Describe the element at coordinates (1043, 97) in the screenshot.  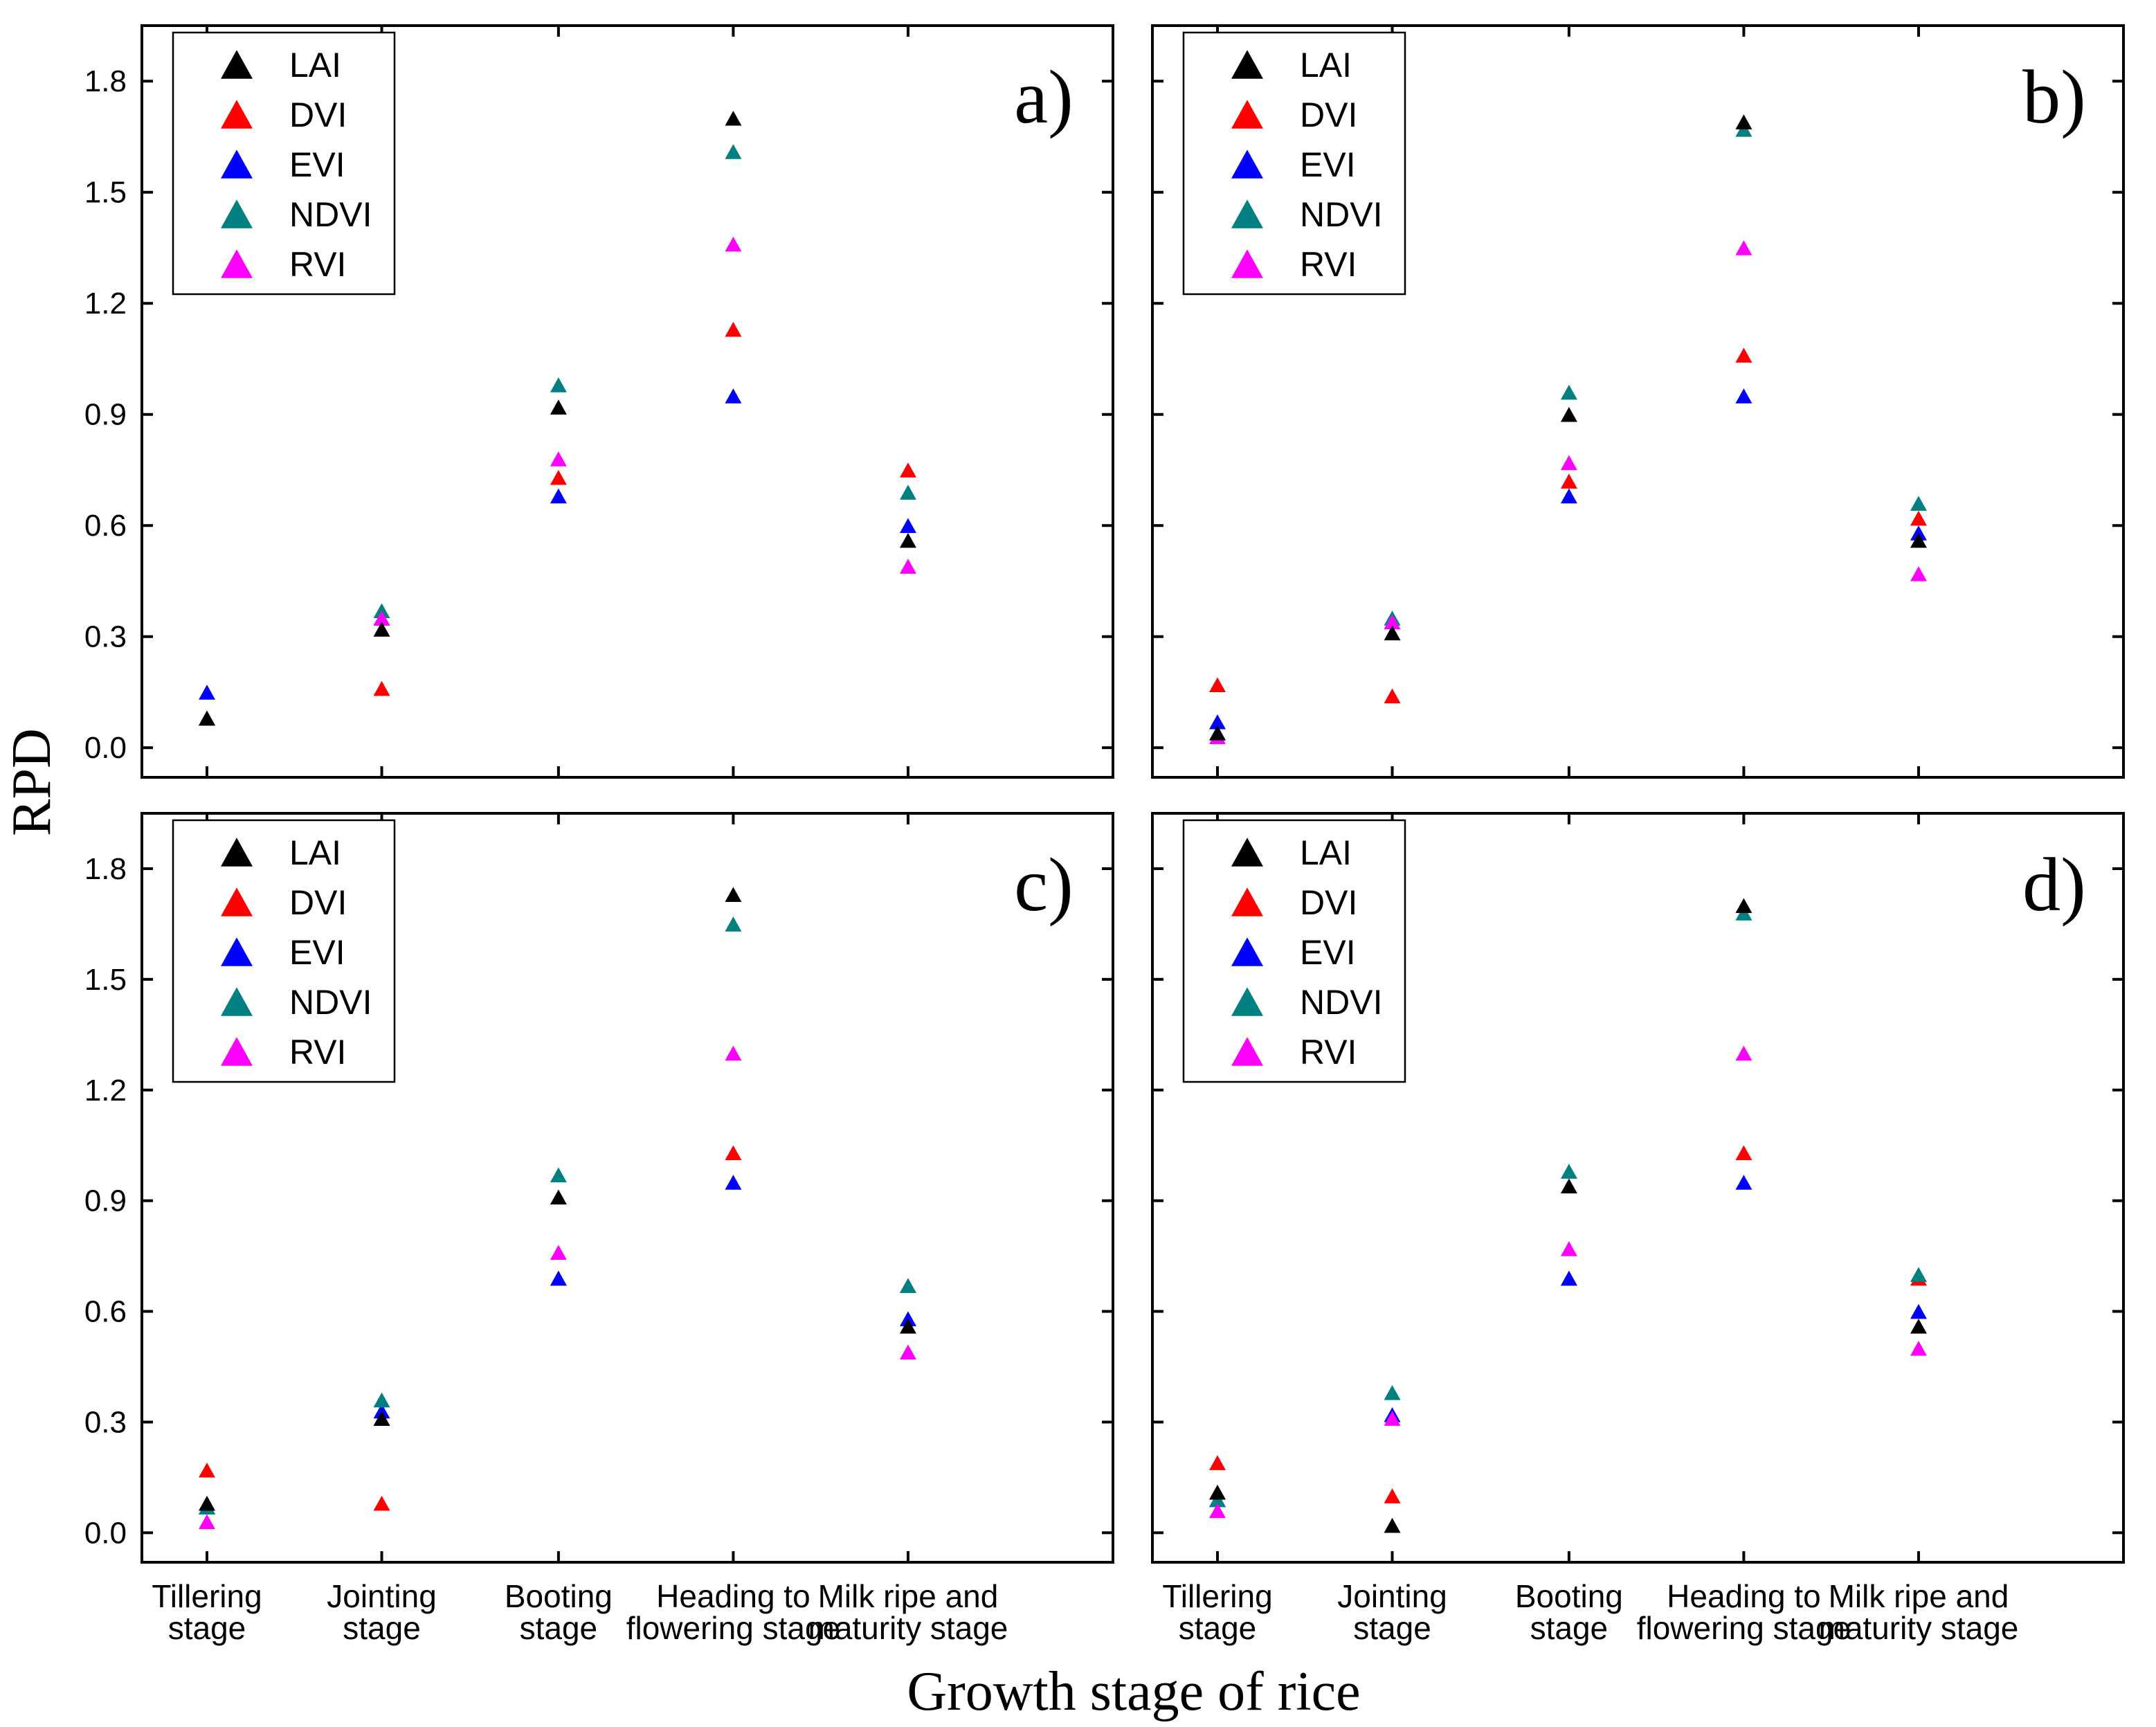
I see `panel-label: a)` at that location.